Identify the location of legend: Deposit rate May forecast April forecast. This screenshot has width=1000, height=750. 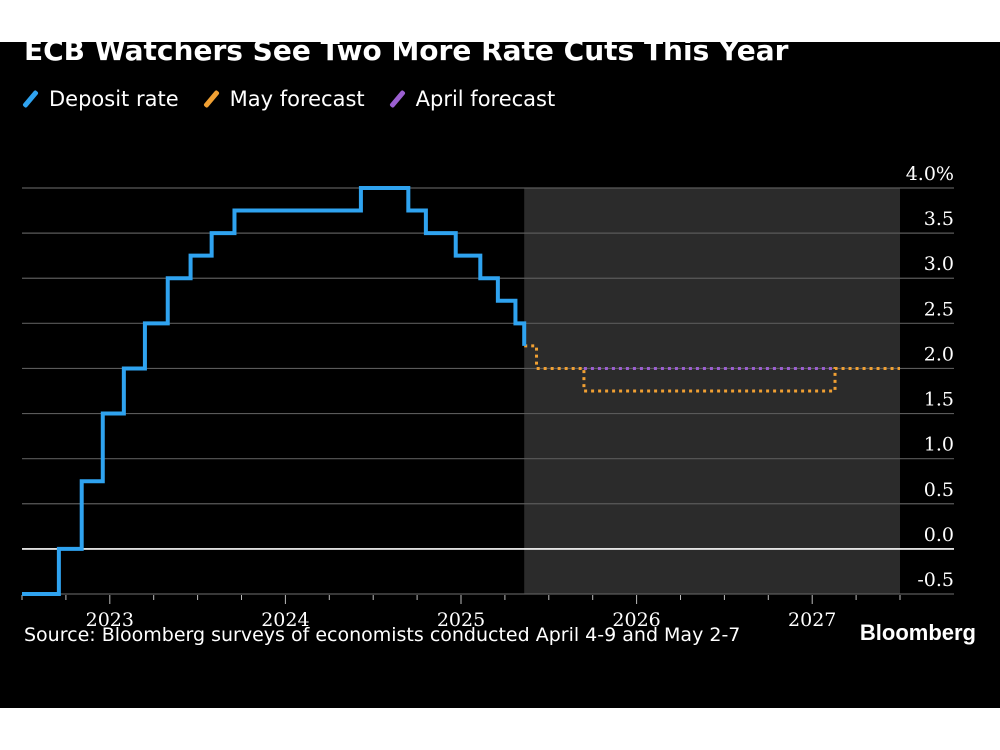
(301, 99).